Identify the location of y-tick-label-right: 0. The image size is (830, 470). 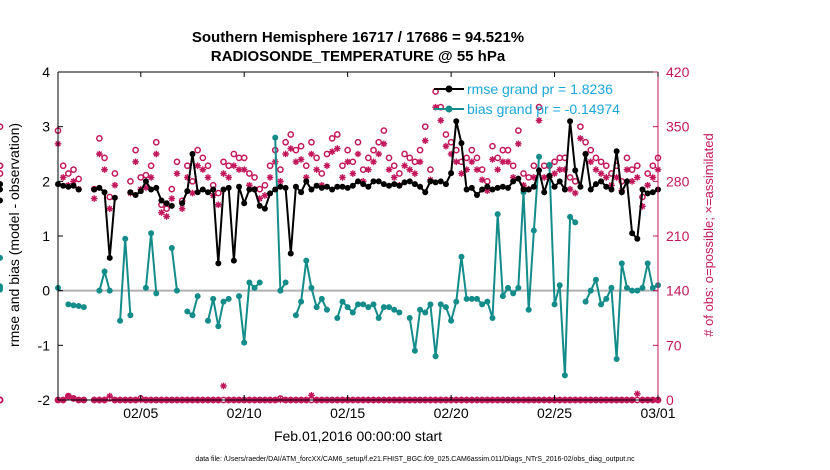
(670, 400).